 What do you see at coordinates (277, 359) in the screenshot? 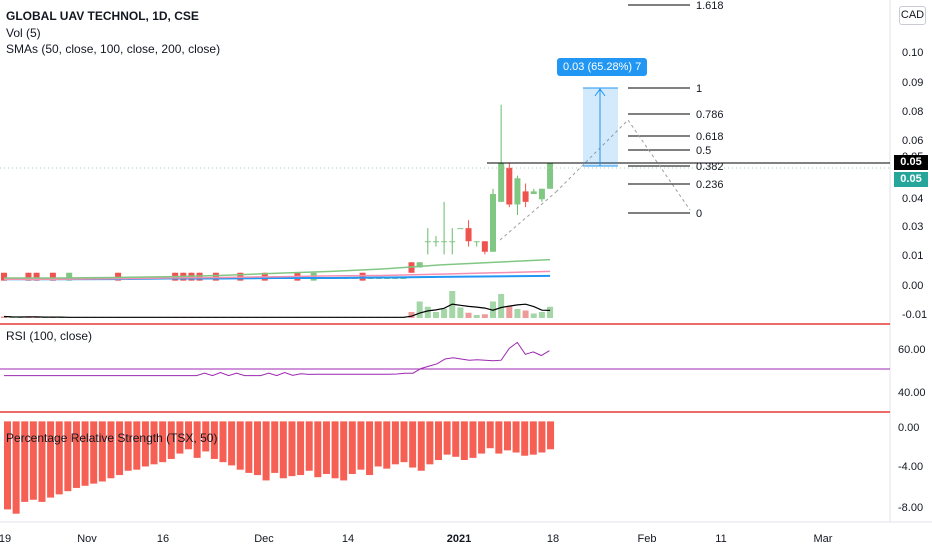
I see `rsi-line` at bounding box center [277, 359].